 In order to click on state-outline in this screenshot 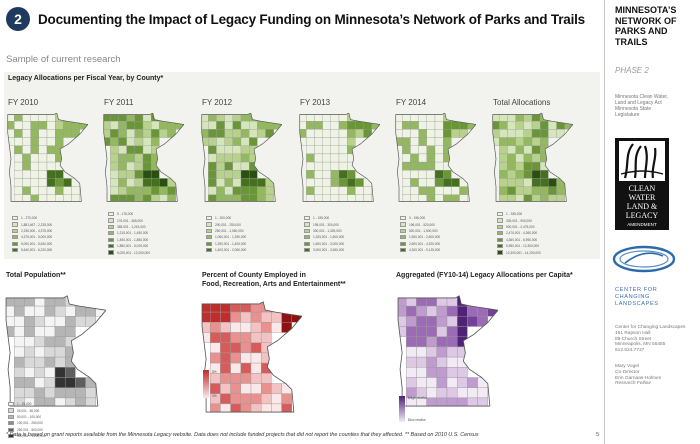, I will do `click(340, 157)`.